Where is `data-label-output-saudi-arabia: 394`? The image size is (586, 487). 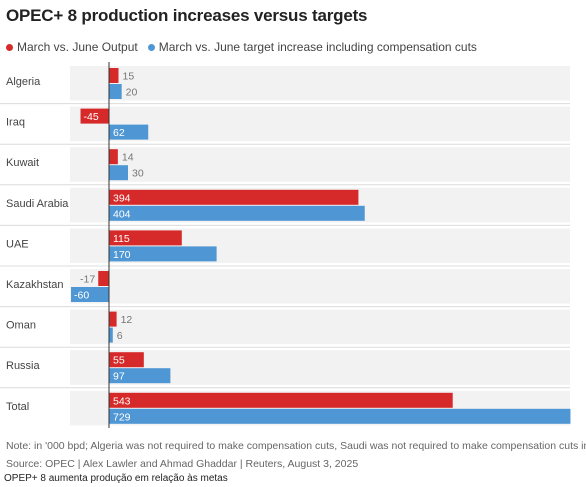 data-label-output-saudi-arabia: 394 is located at coordinates (122, 198).